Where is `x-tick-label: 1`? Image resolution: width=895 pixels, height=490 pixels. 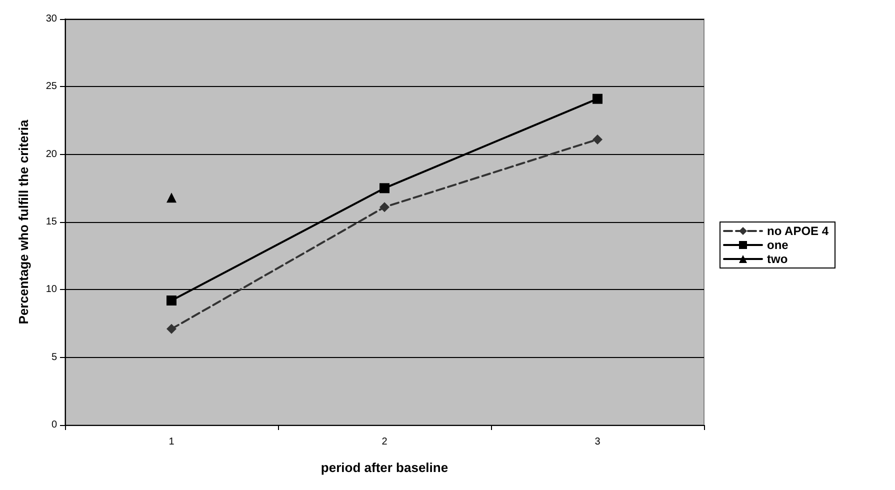
x-tick-label: 1 is located at coordinates (171, 442).